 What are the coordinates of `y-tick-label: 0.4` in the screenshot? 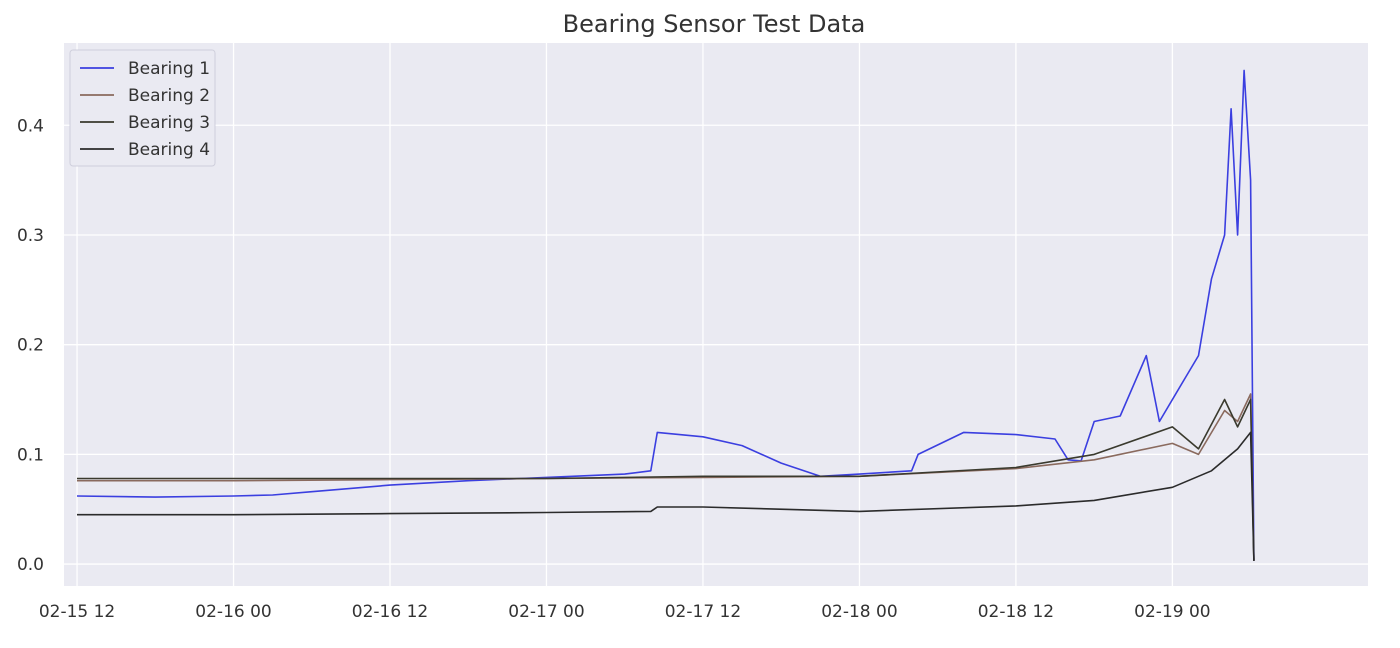 It's located at (30, 126).